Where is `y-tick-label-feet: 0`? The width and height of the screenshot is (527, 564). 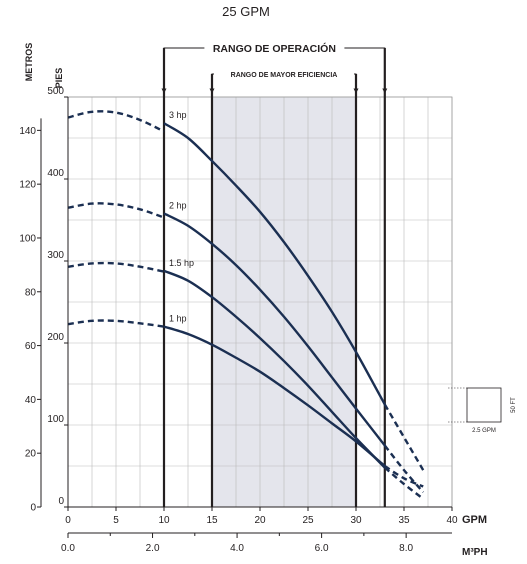
y-tick-label-feet: 0 is located at coordinates (61, 501).